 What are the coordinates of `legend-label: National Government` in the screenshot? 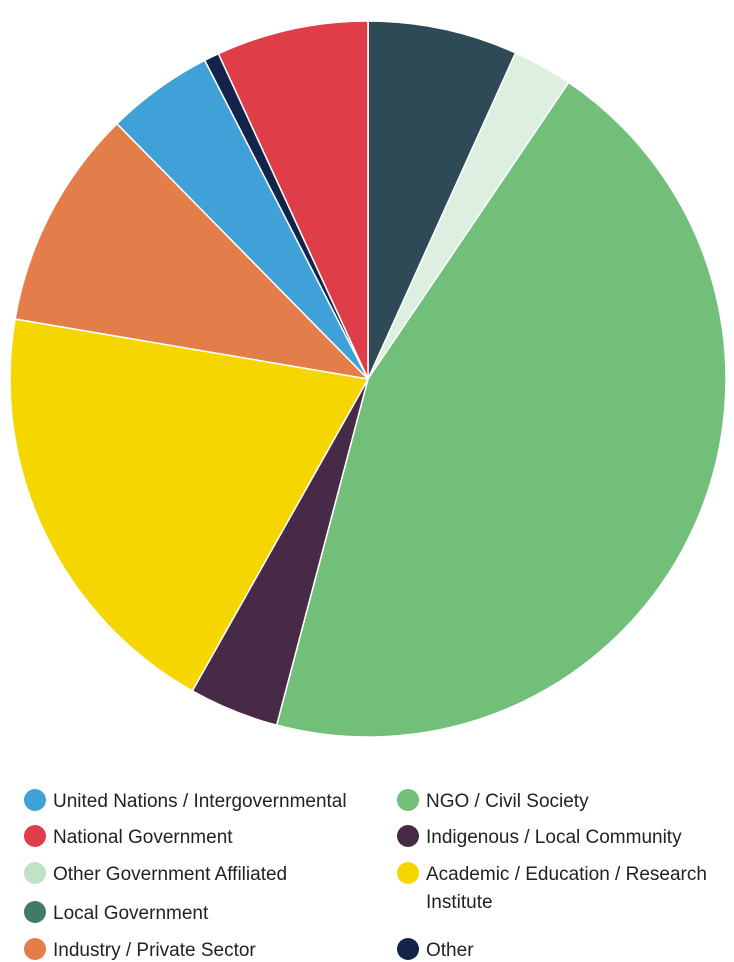 It's located at (143, 837).